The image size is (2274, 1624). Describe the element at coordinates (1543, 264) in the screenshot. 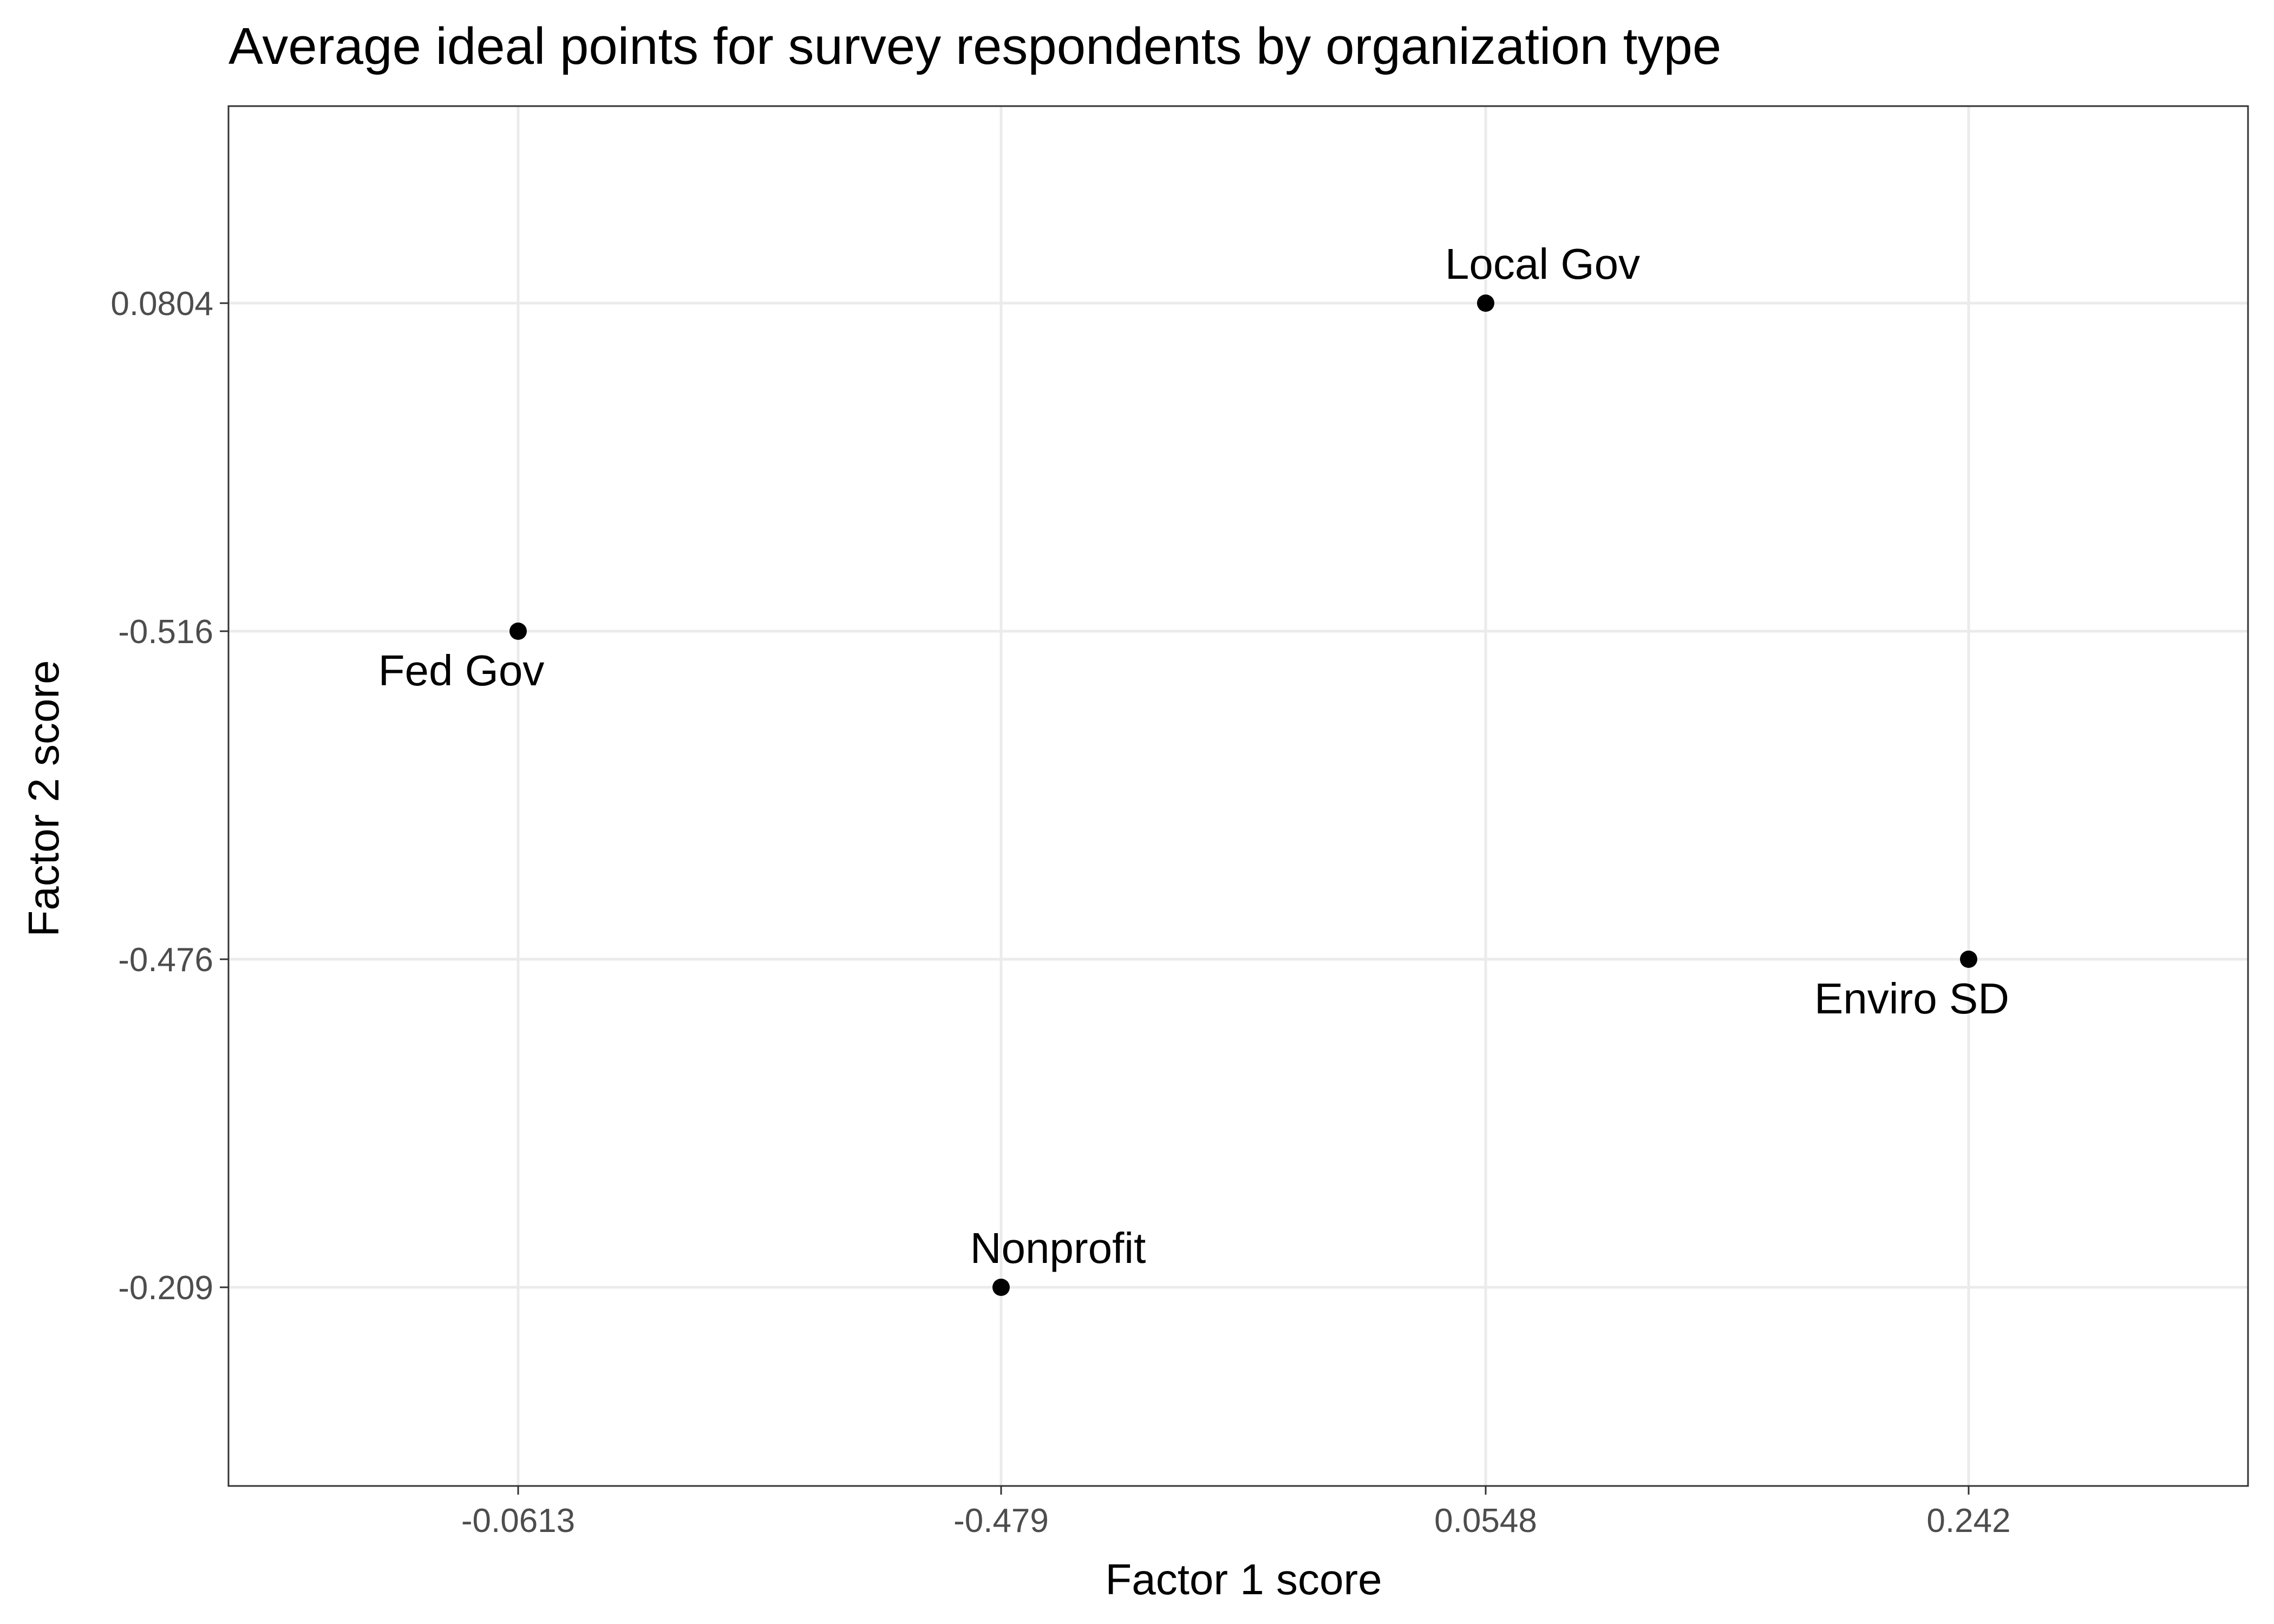

I see `point-label: Local Gov` at that location.